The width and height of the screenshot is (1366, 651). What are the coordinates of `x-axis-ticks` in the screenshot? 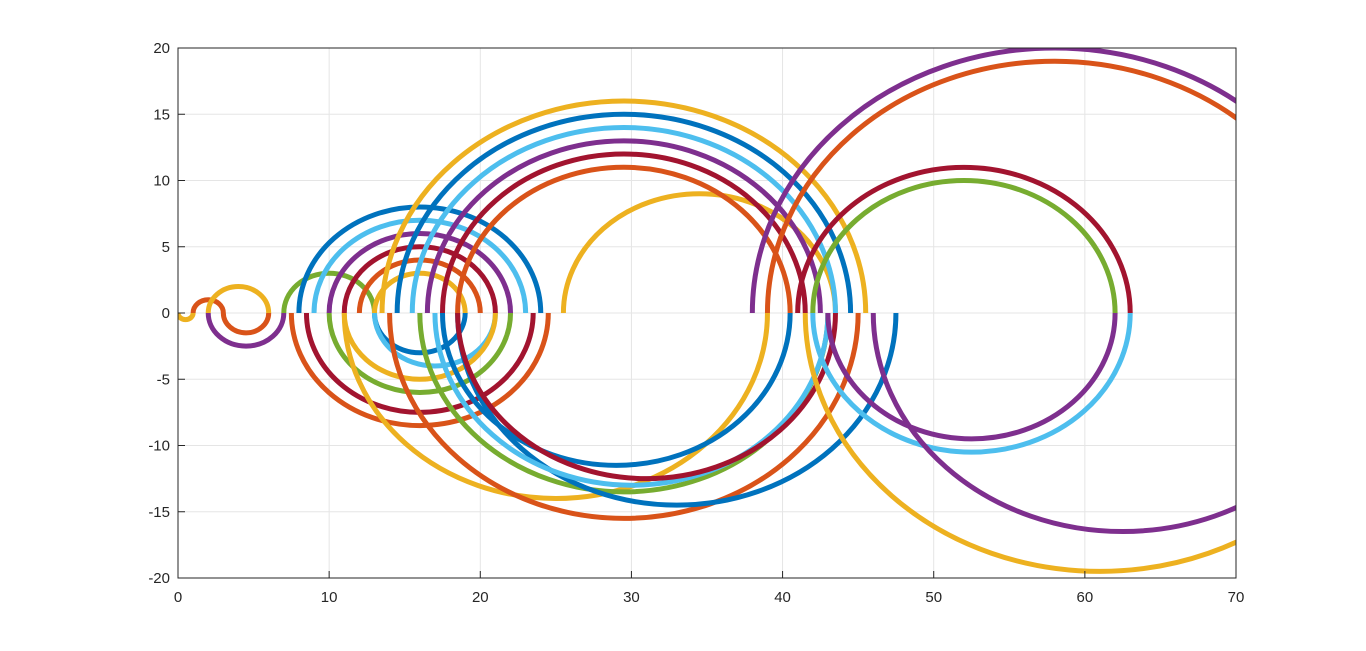 It's located at (707, 574).